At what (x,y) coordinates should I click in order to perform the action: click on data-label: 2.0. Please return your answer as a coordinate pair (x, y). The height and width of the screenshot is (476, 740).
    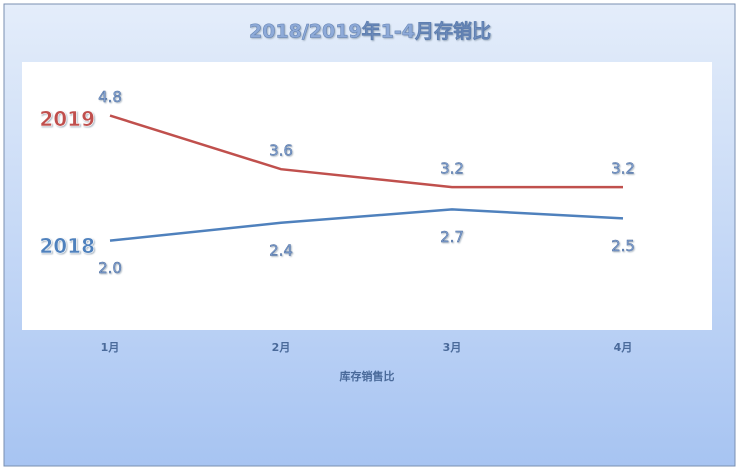
    Looking at the image, I should click on (110, 268).